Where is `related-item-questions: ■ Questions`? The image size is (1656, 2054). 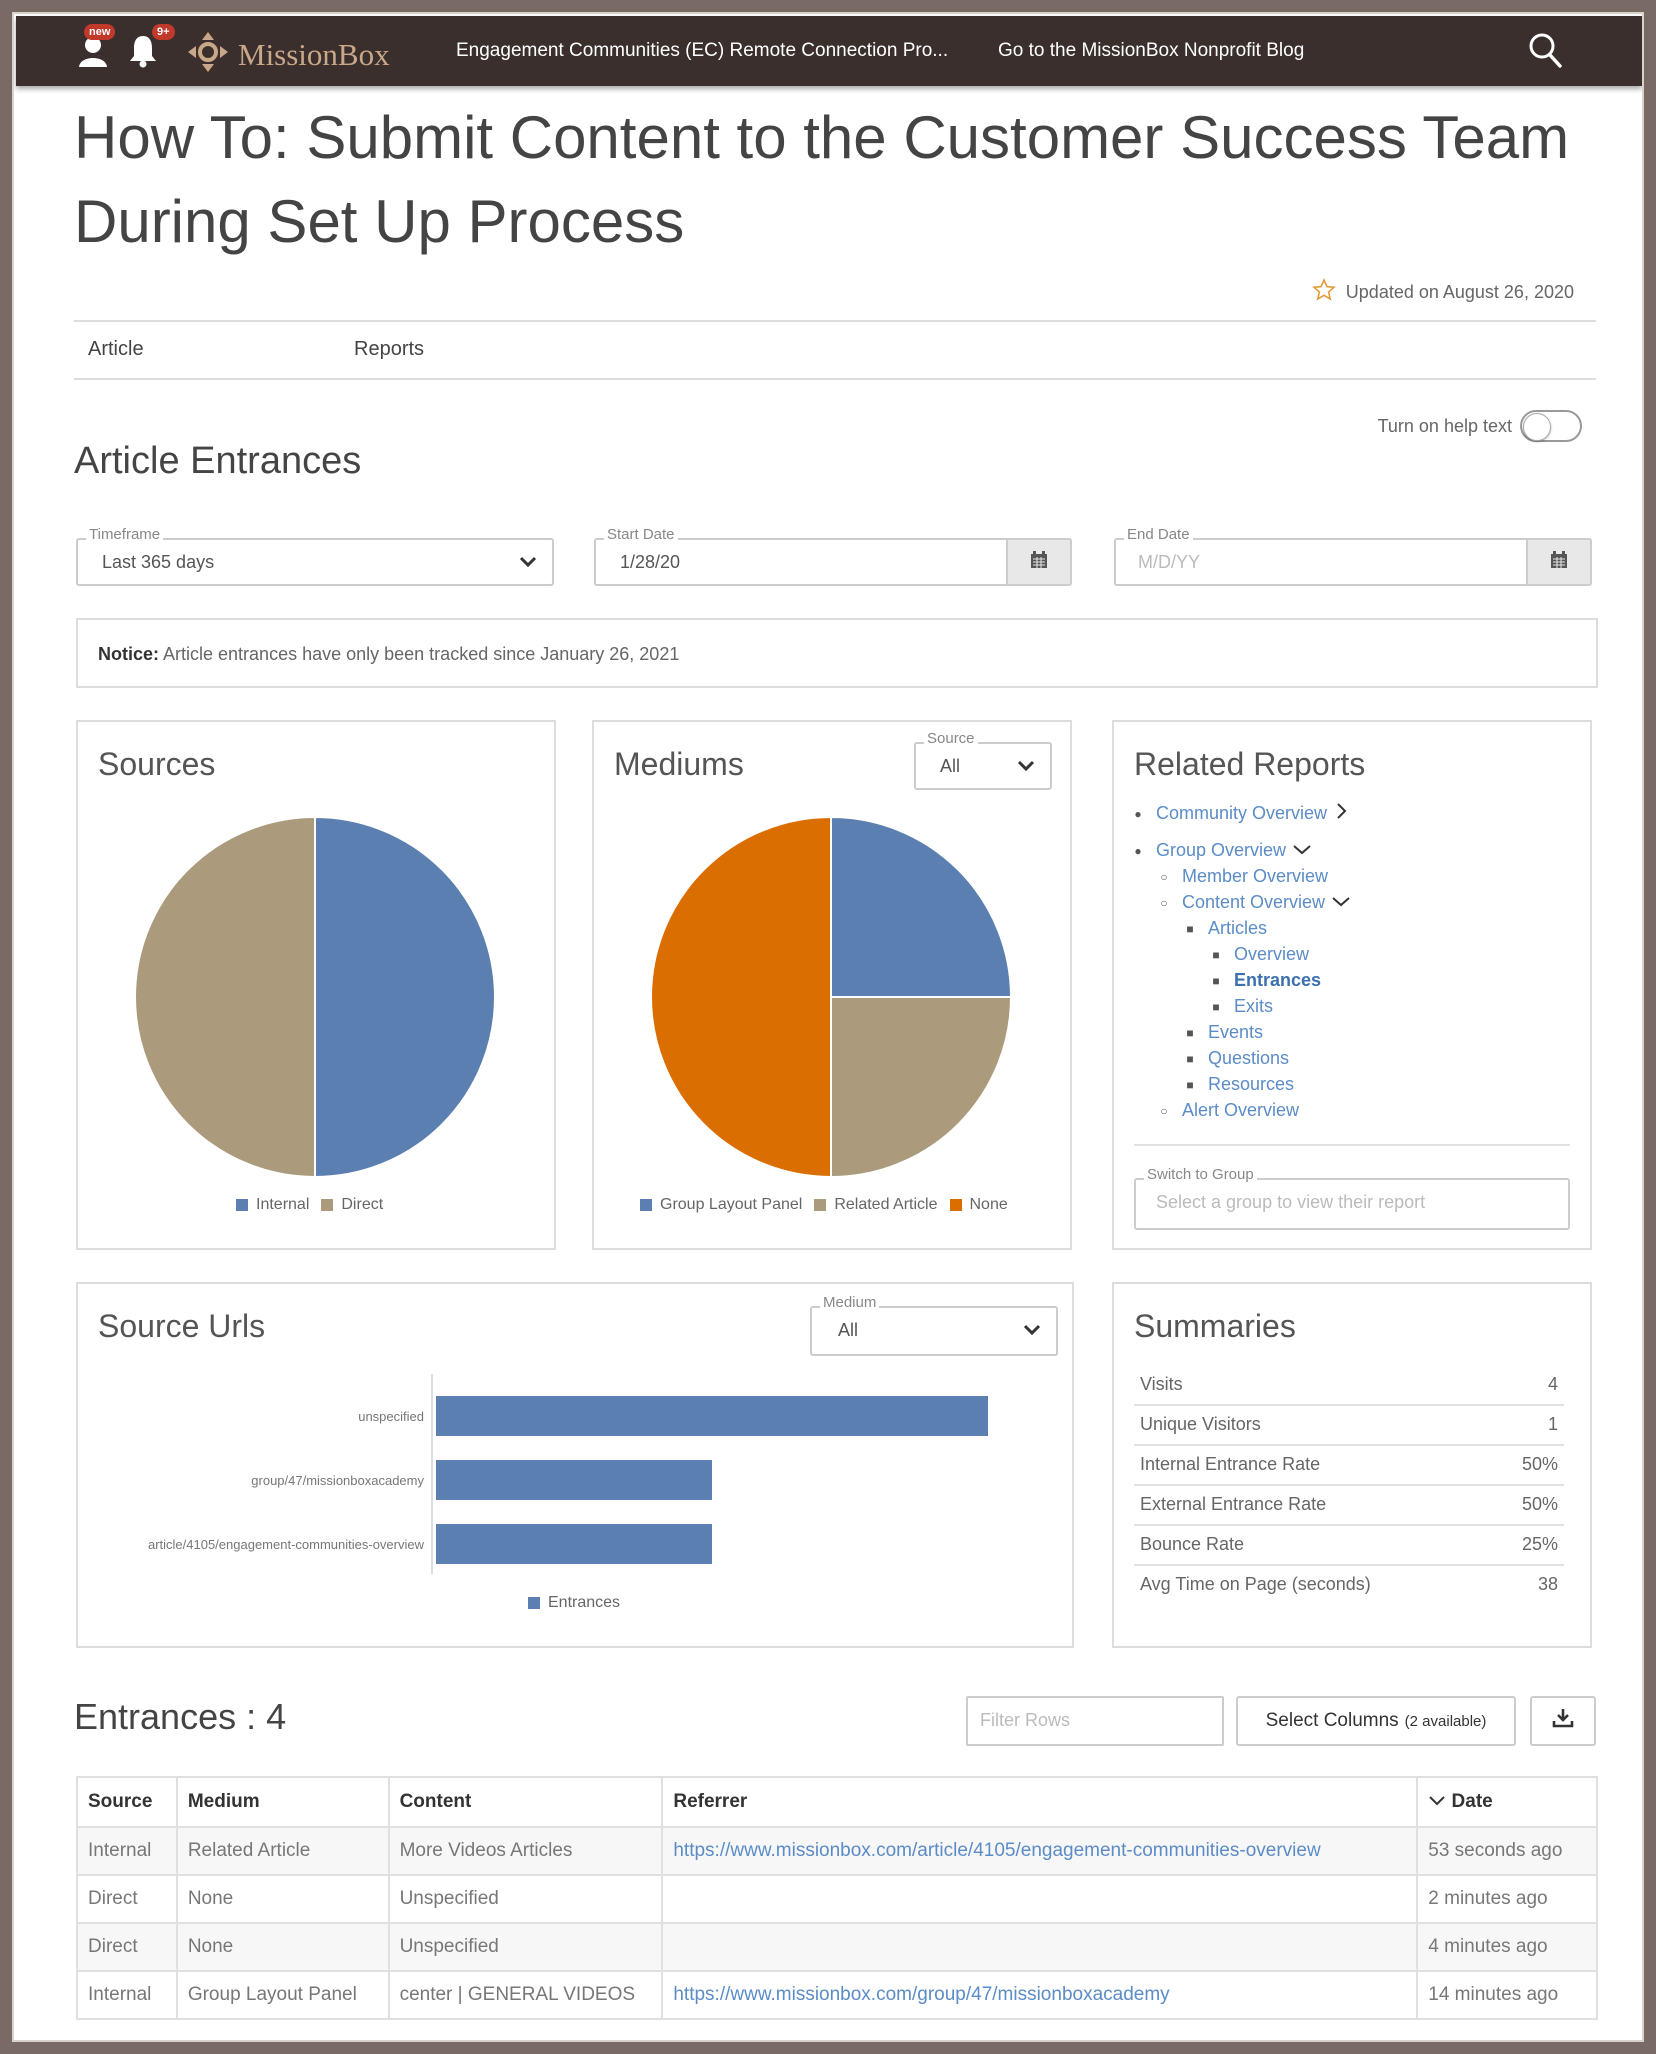
related-item-questions: ■ Questions is located at coordinates (1238, 1058).